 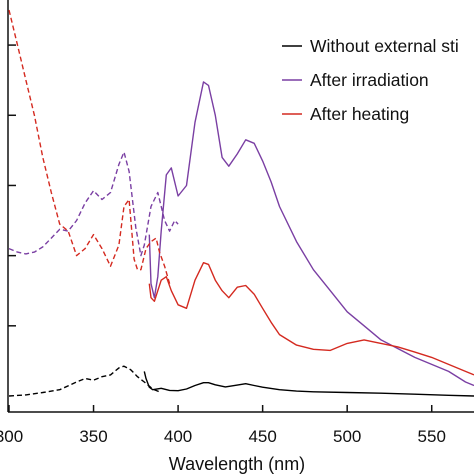 What do you see at coordinates (93, 204) in the screenshot?
I see `series-1-dashed-line` at bounding box center [93, 204].